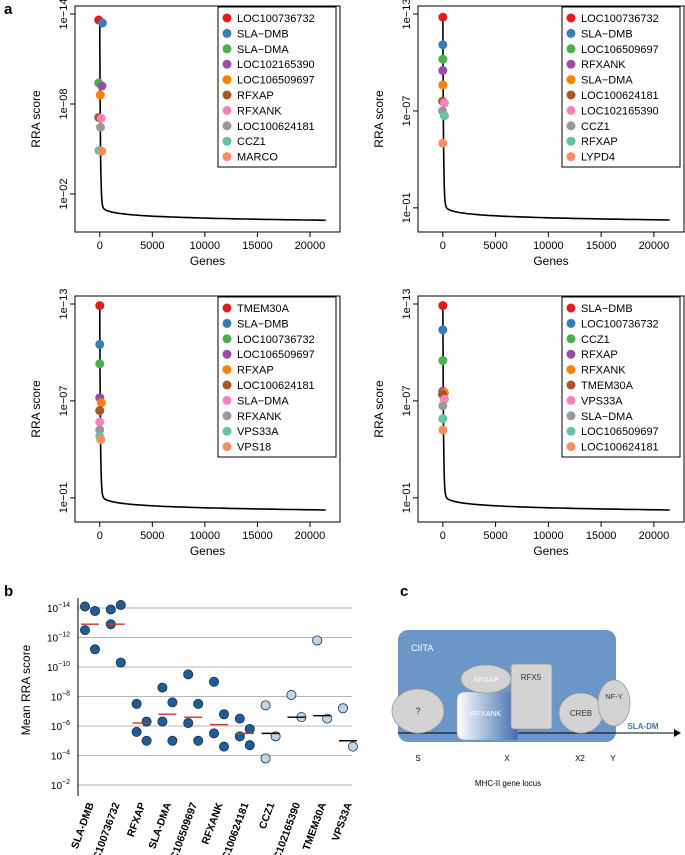  Describe the element at coordinates (136, 820) in the screenshot. I see `gene-label: RFXAP` at that location.